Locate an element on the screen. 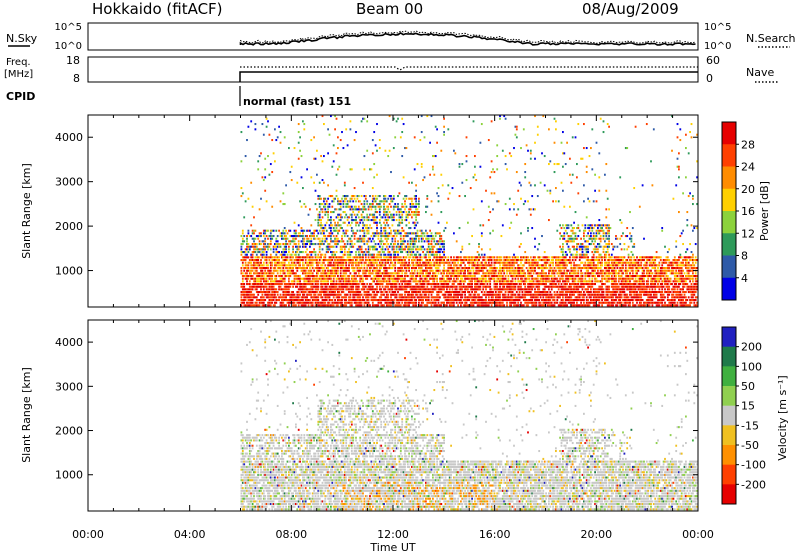 This screenshot has width=800, height=554. freq-left-tick-high: 18 is located at coordinates (73, 60).